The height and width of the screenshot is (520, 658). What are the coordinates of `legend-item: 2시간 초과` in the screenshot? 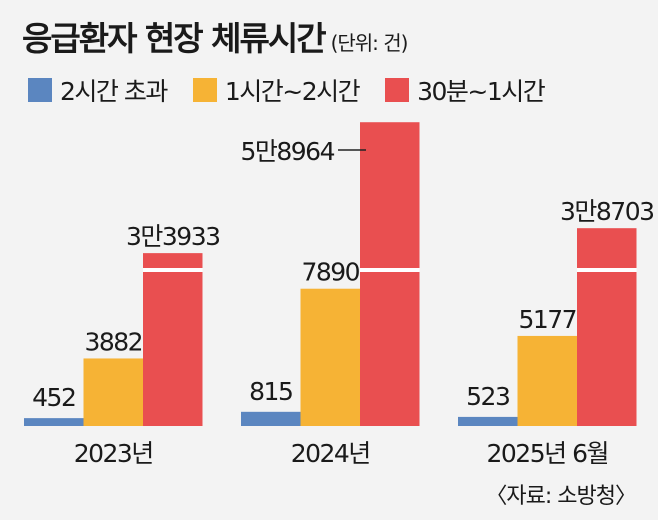 It's located at (98, 90).